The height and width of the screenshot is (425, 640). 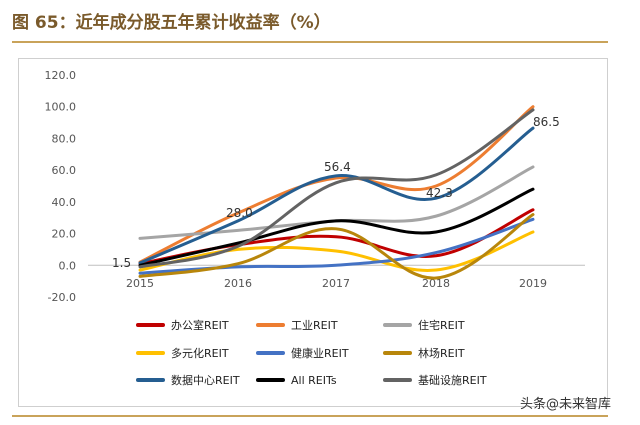 What do you see at coordinates (64, 138) in the screenshot?
I see `y-tick-label: 80.0` at bounding box center [64, 138].